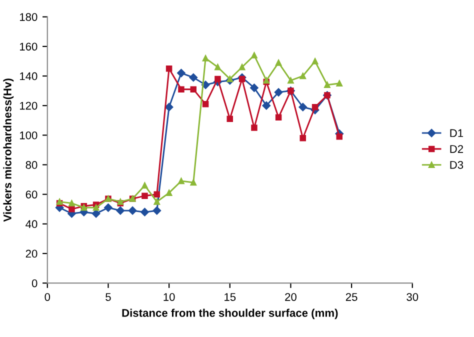 This screenshot has width=474, height=337. What do you see at coordinates (32, 254) in the screenshot?
I see `y-tick-label: 20` at bounding box center [32, 254].